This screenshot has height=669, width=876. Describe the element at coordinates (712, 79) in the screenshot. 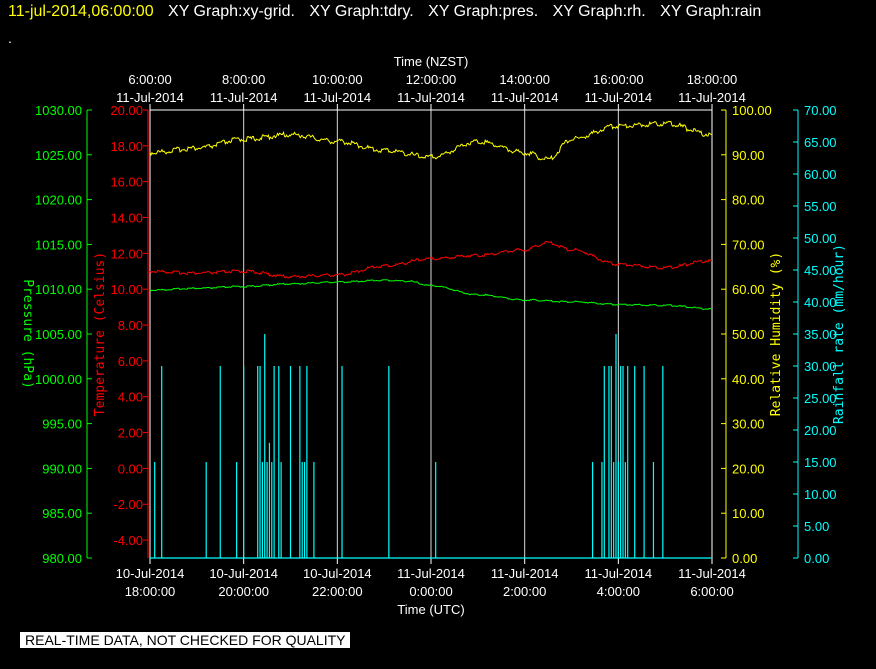

I see `top-tick-time: 18:00:00` at that location.